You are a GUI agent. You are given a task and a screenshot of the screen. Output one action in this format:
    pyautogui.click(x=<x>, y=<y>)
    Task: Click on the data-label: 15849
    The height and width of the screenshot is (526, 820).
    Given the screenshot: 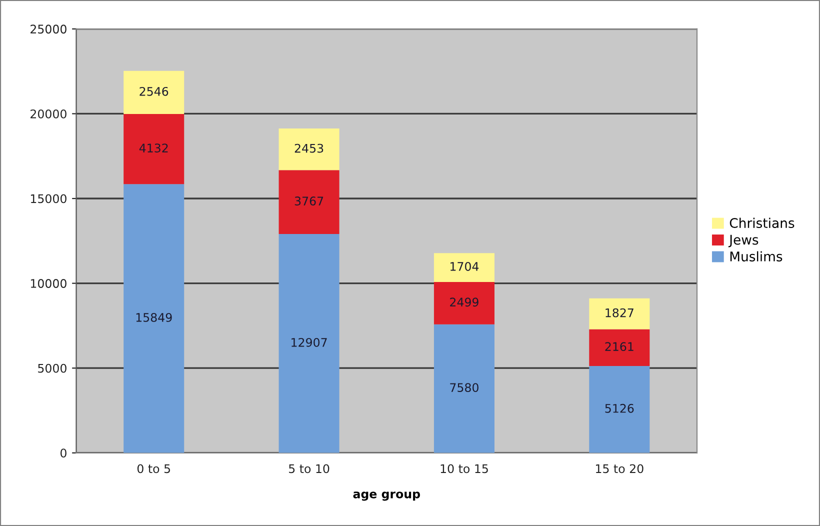 What is the action you would take?
    pyautogui.click(x=154, y=317)
    